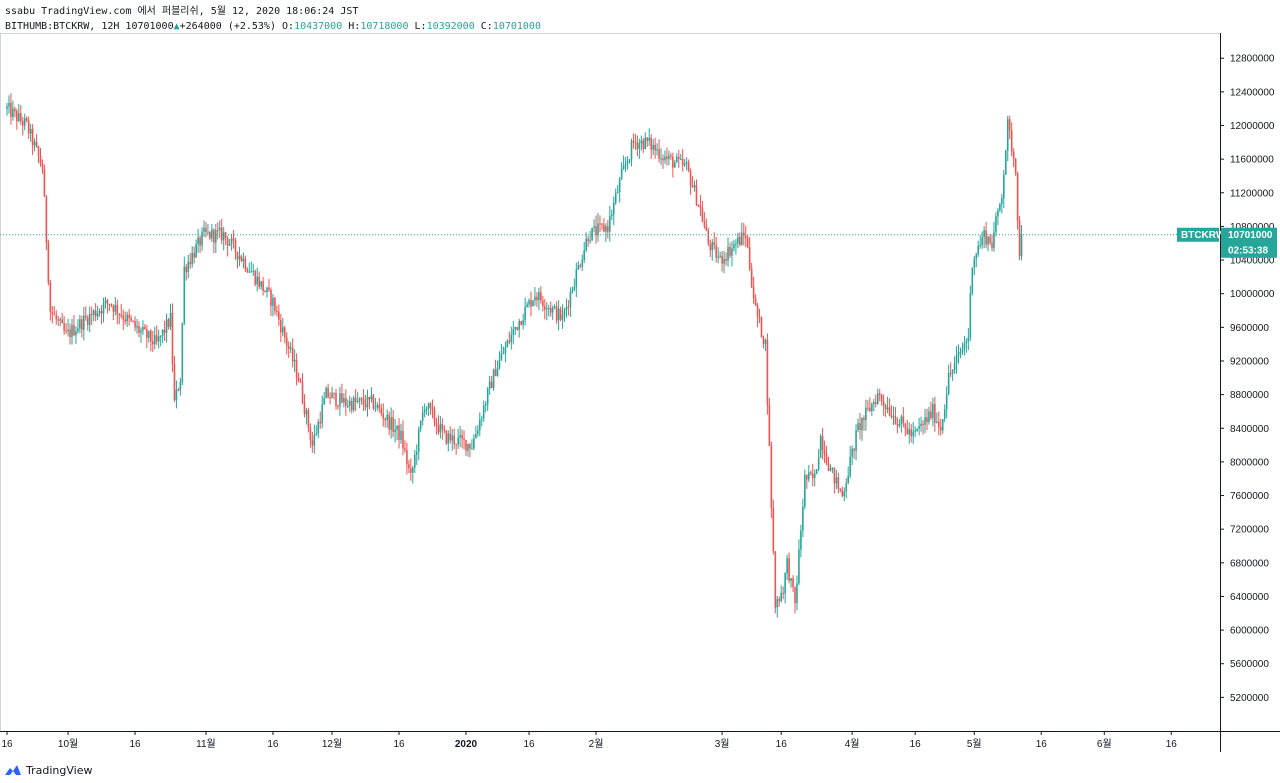 The height and width of the screenshot is (783, 1280). Describe the element at coordinates (1248, 251) in the screenshot. I see `bar-countdown: 02:53:38` at that location.